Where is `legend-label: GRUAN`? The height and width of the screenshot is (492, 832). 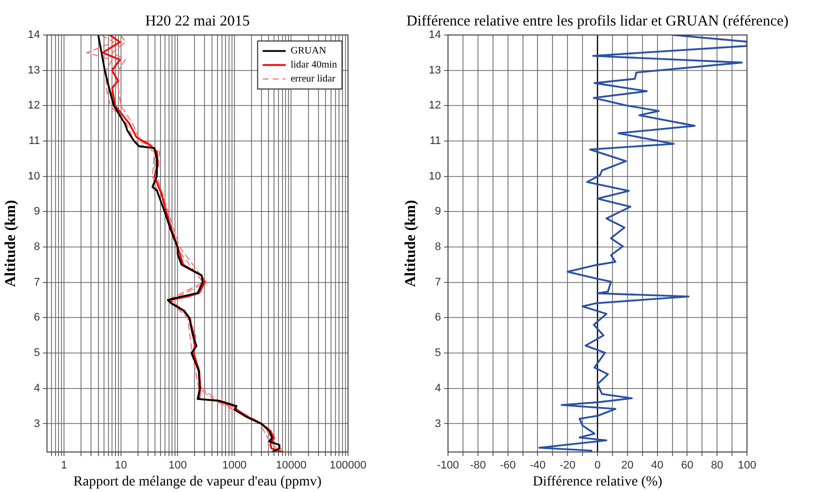
legend-label: GRUAN is located at coordinates (308, 51).